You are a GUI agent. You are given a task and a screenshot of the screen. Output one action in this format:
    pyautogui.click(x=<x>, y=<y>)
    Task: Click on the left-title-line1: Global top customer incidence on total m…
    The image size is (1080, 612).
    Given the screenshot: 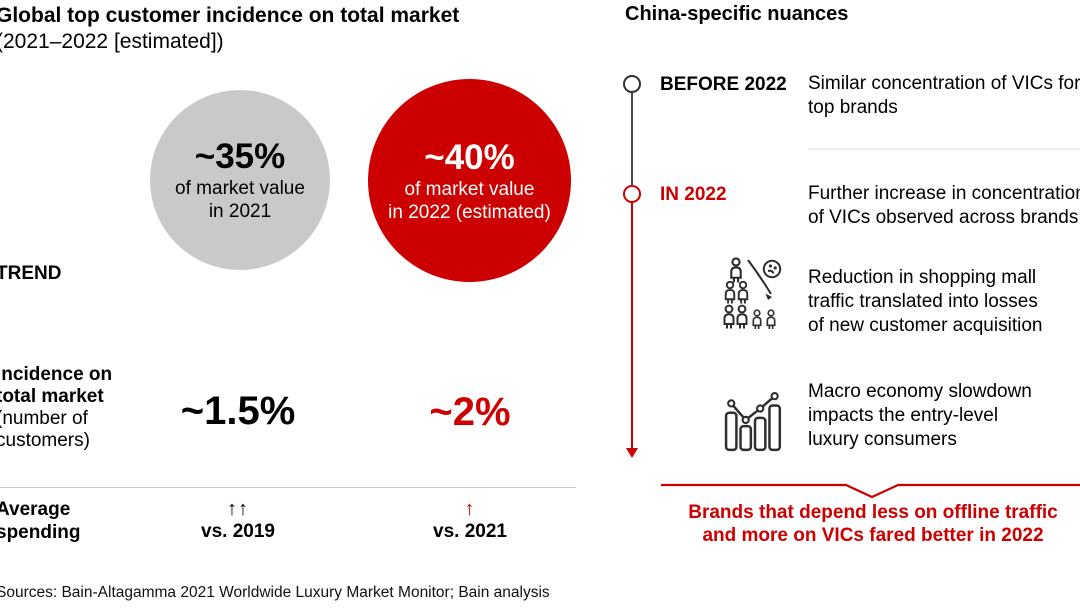 What is the action you would take?
    pyautogui.click(x=230, y=15)
    